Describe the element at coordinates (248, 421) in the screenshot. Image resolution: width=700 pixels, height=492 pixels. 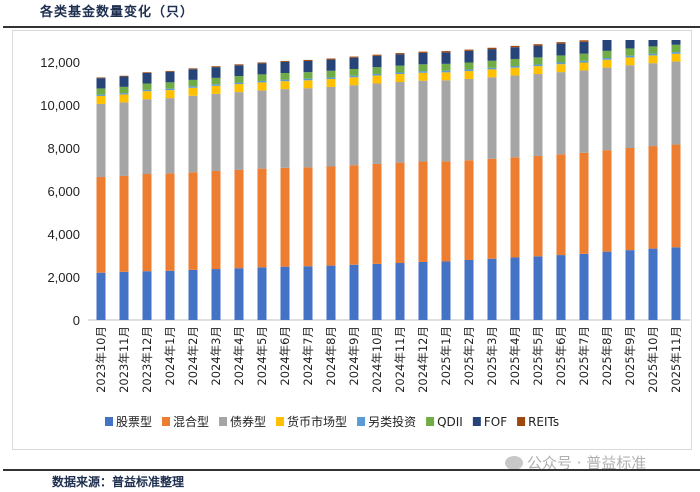
I see `legend-label: 债券型` at that location.